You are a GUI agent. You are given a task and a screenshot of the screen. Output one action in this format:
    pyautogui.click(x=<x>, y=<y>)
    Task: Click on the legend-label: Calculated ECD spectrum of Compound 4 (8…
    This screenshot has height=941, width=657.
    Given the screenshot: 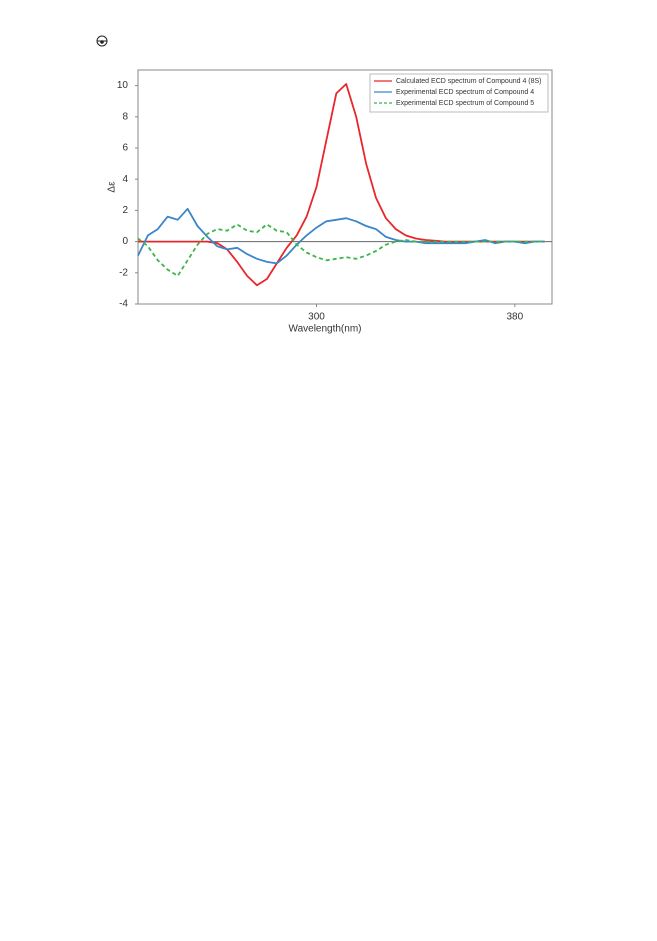 What is the action you would take?
    pyautogui.click(x=469, y=81)
    